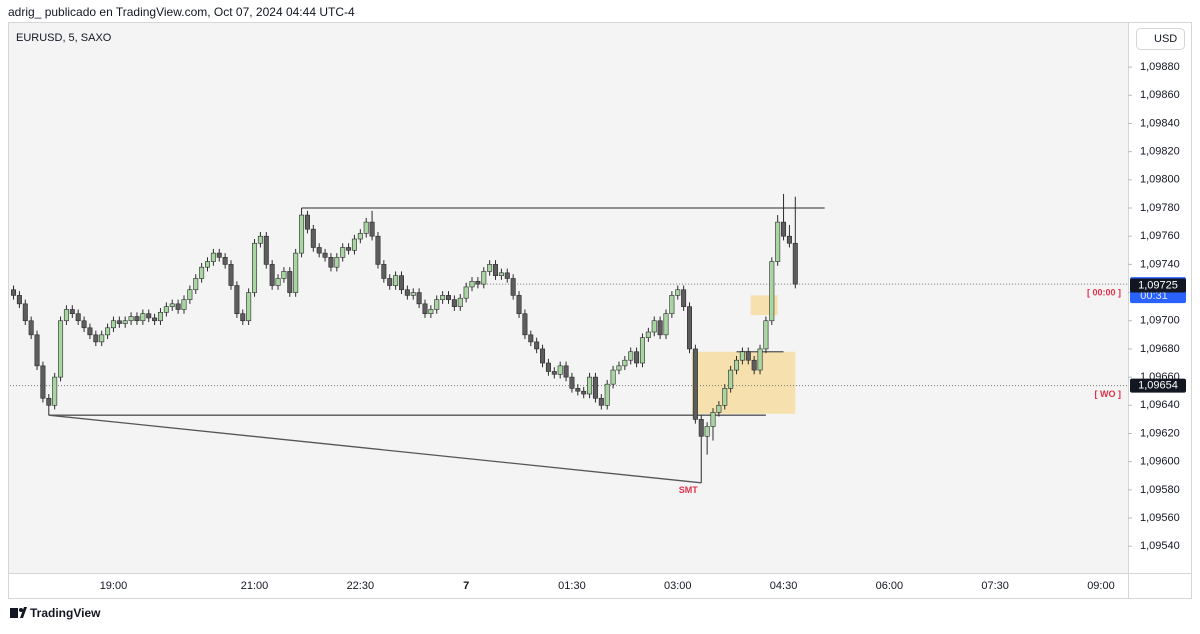 The height and width of the screenshot is (634, 1200). Describe the element at coordinates (1160, 433) in the screenshot. I see `y-tick-label: 1,09620` at that location.